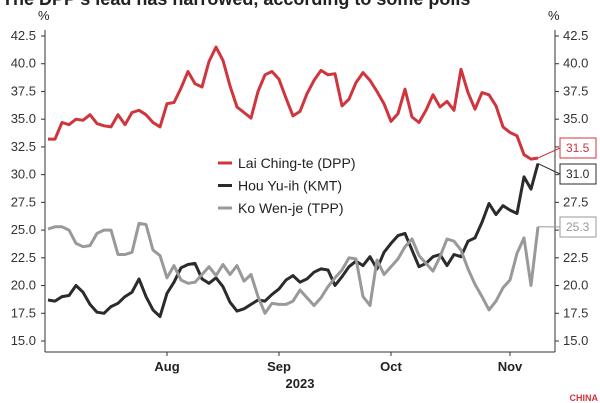 The width and height of the screenshot is (600, 403). What do you see at coordinates (575, 257) in the screenshot?
I see `y2-tick-label: 22.5` at bounding box center [575, 257].